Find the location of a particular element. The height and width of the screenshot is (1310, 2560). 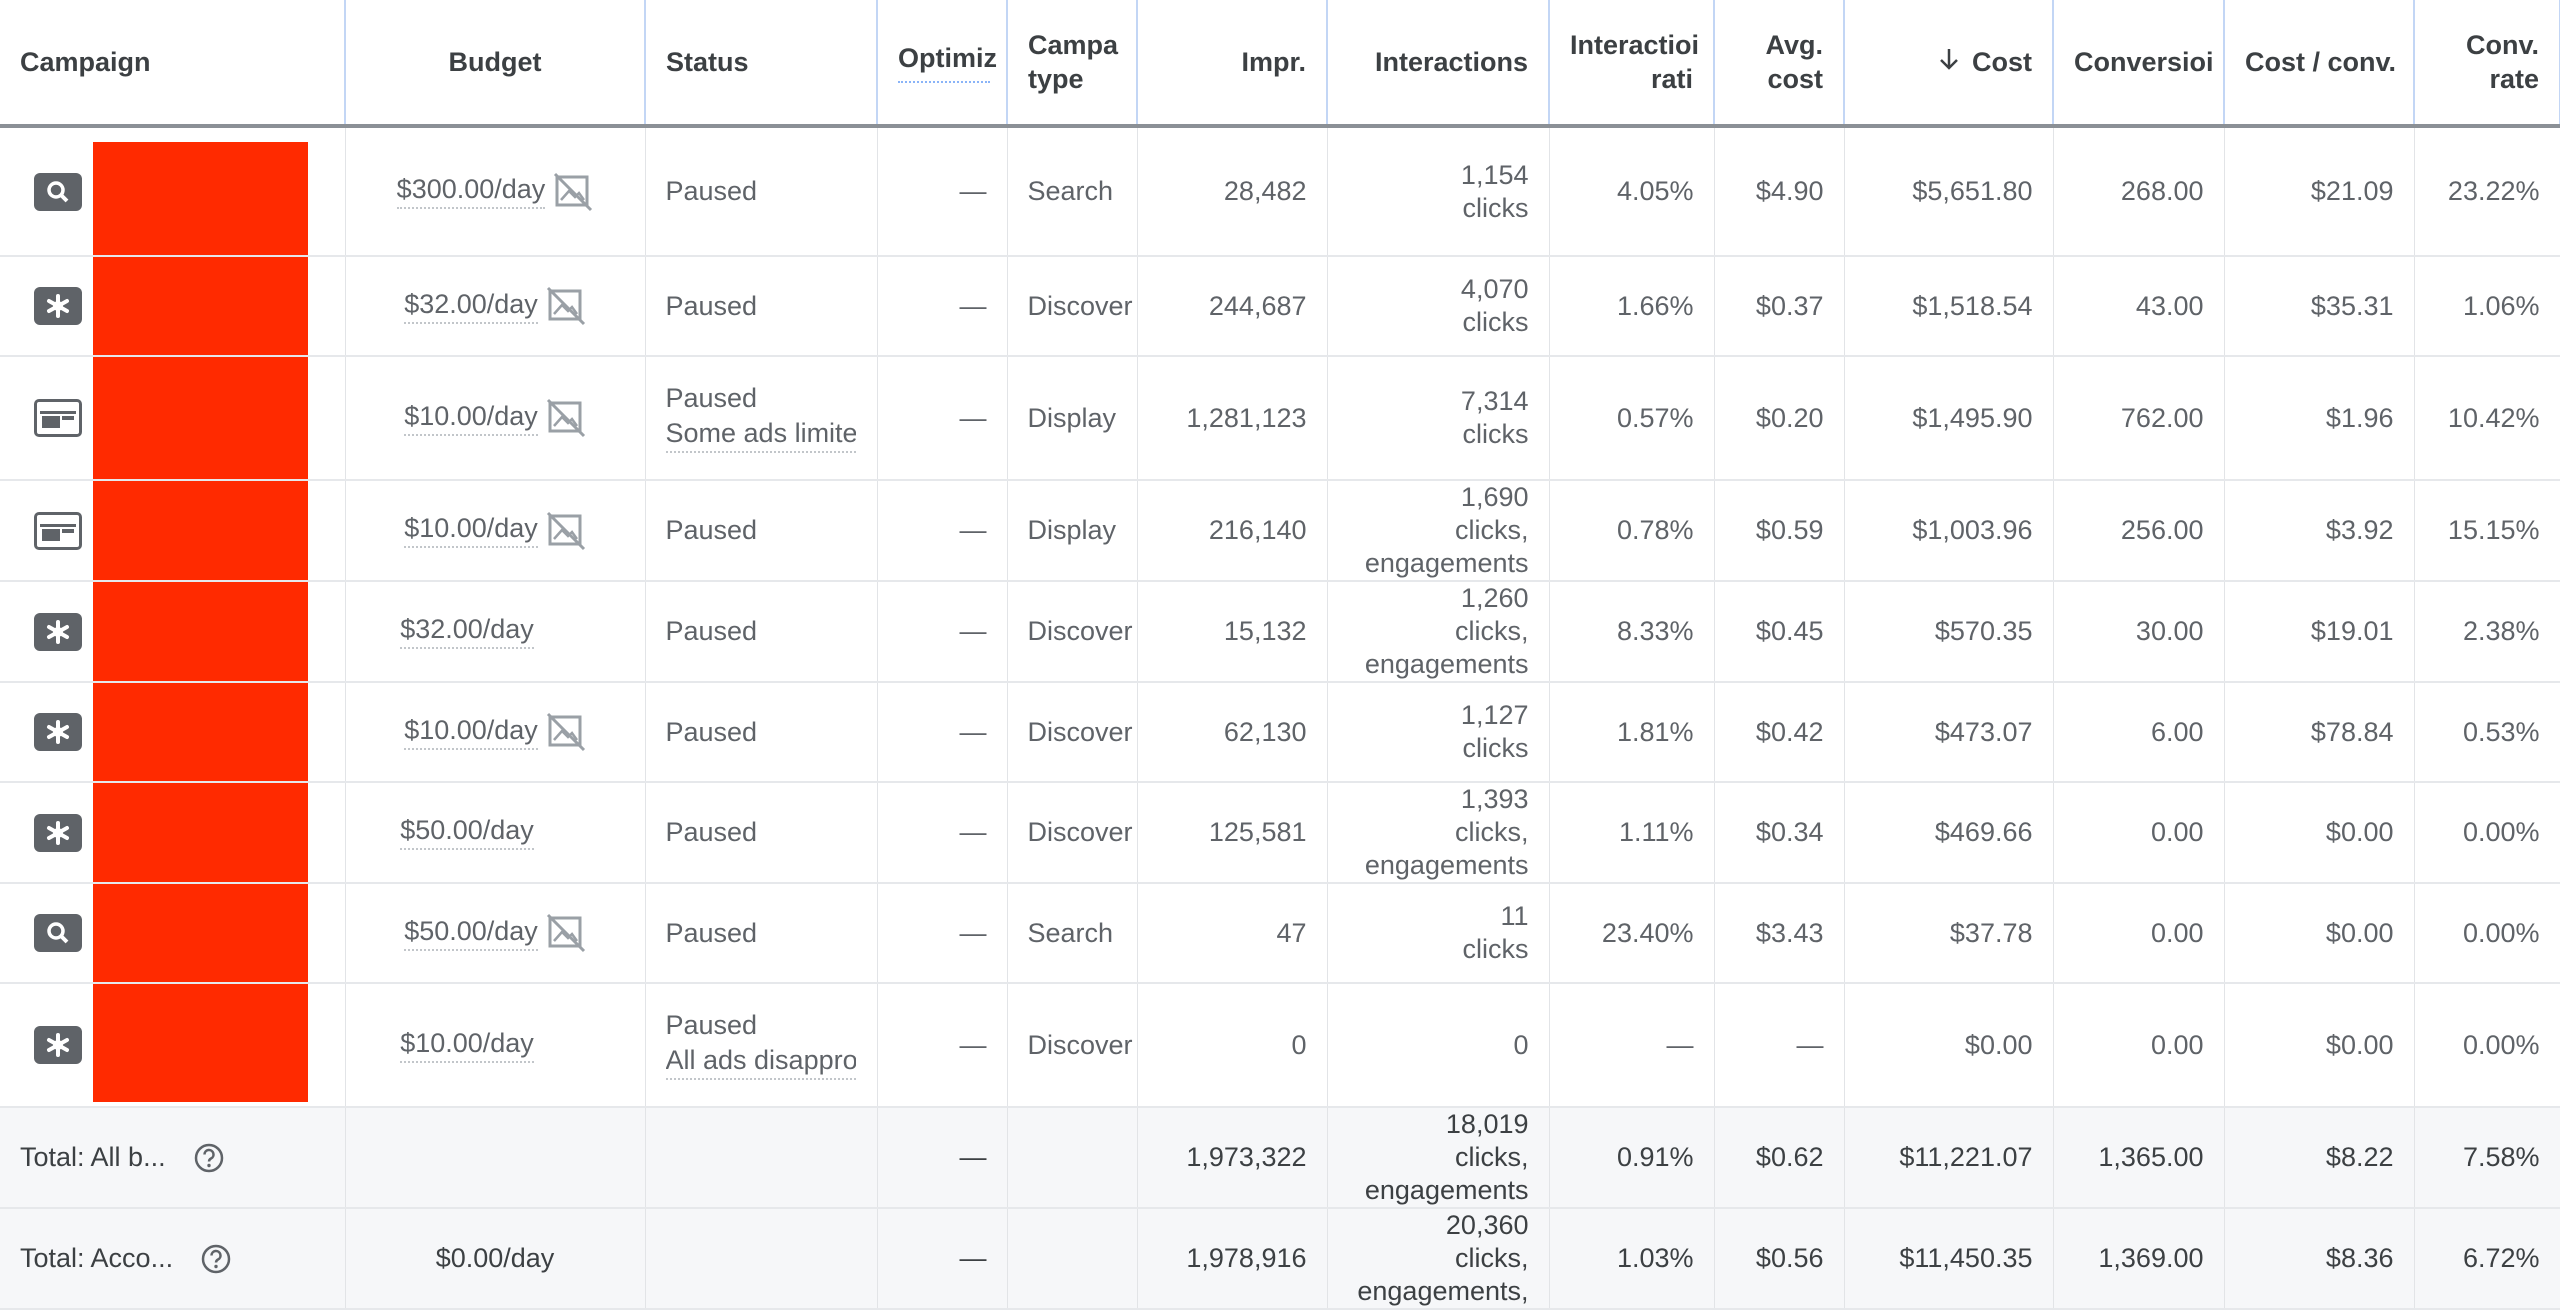

column-header-label: Cost / conv. is located at coordinates (2321, 62).